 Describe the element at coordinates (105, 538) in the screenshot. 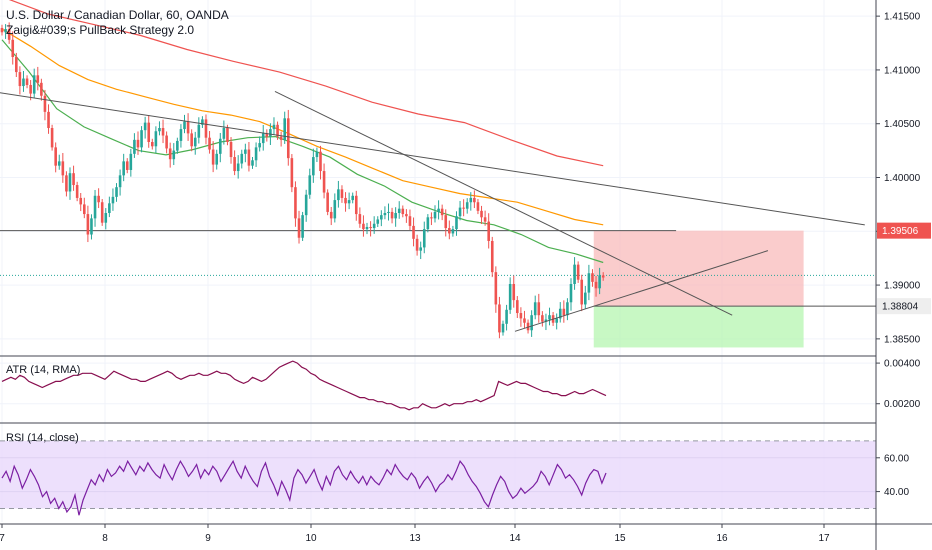

I see `time-tick-label: 8` at that location.